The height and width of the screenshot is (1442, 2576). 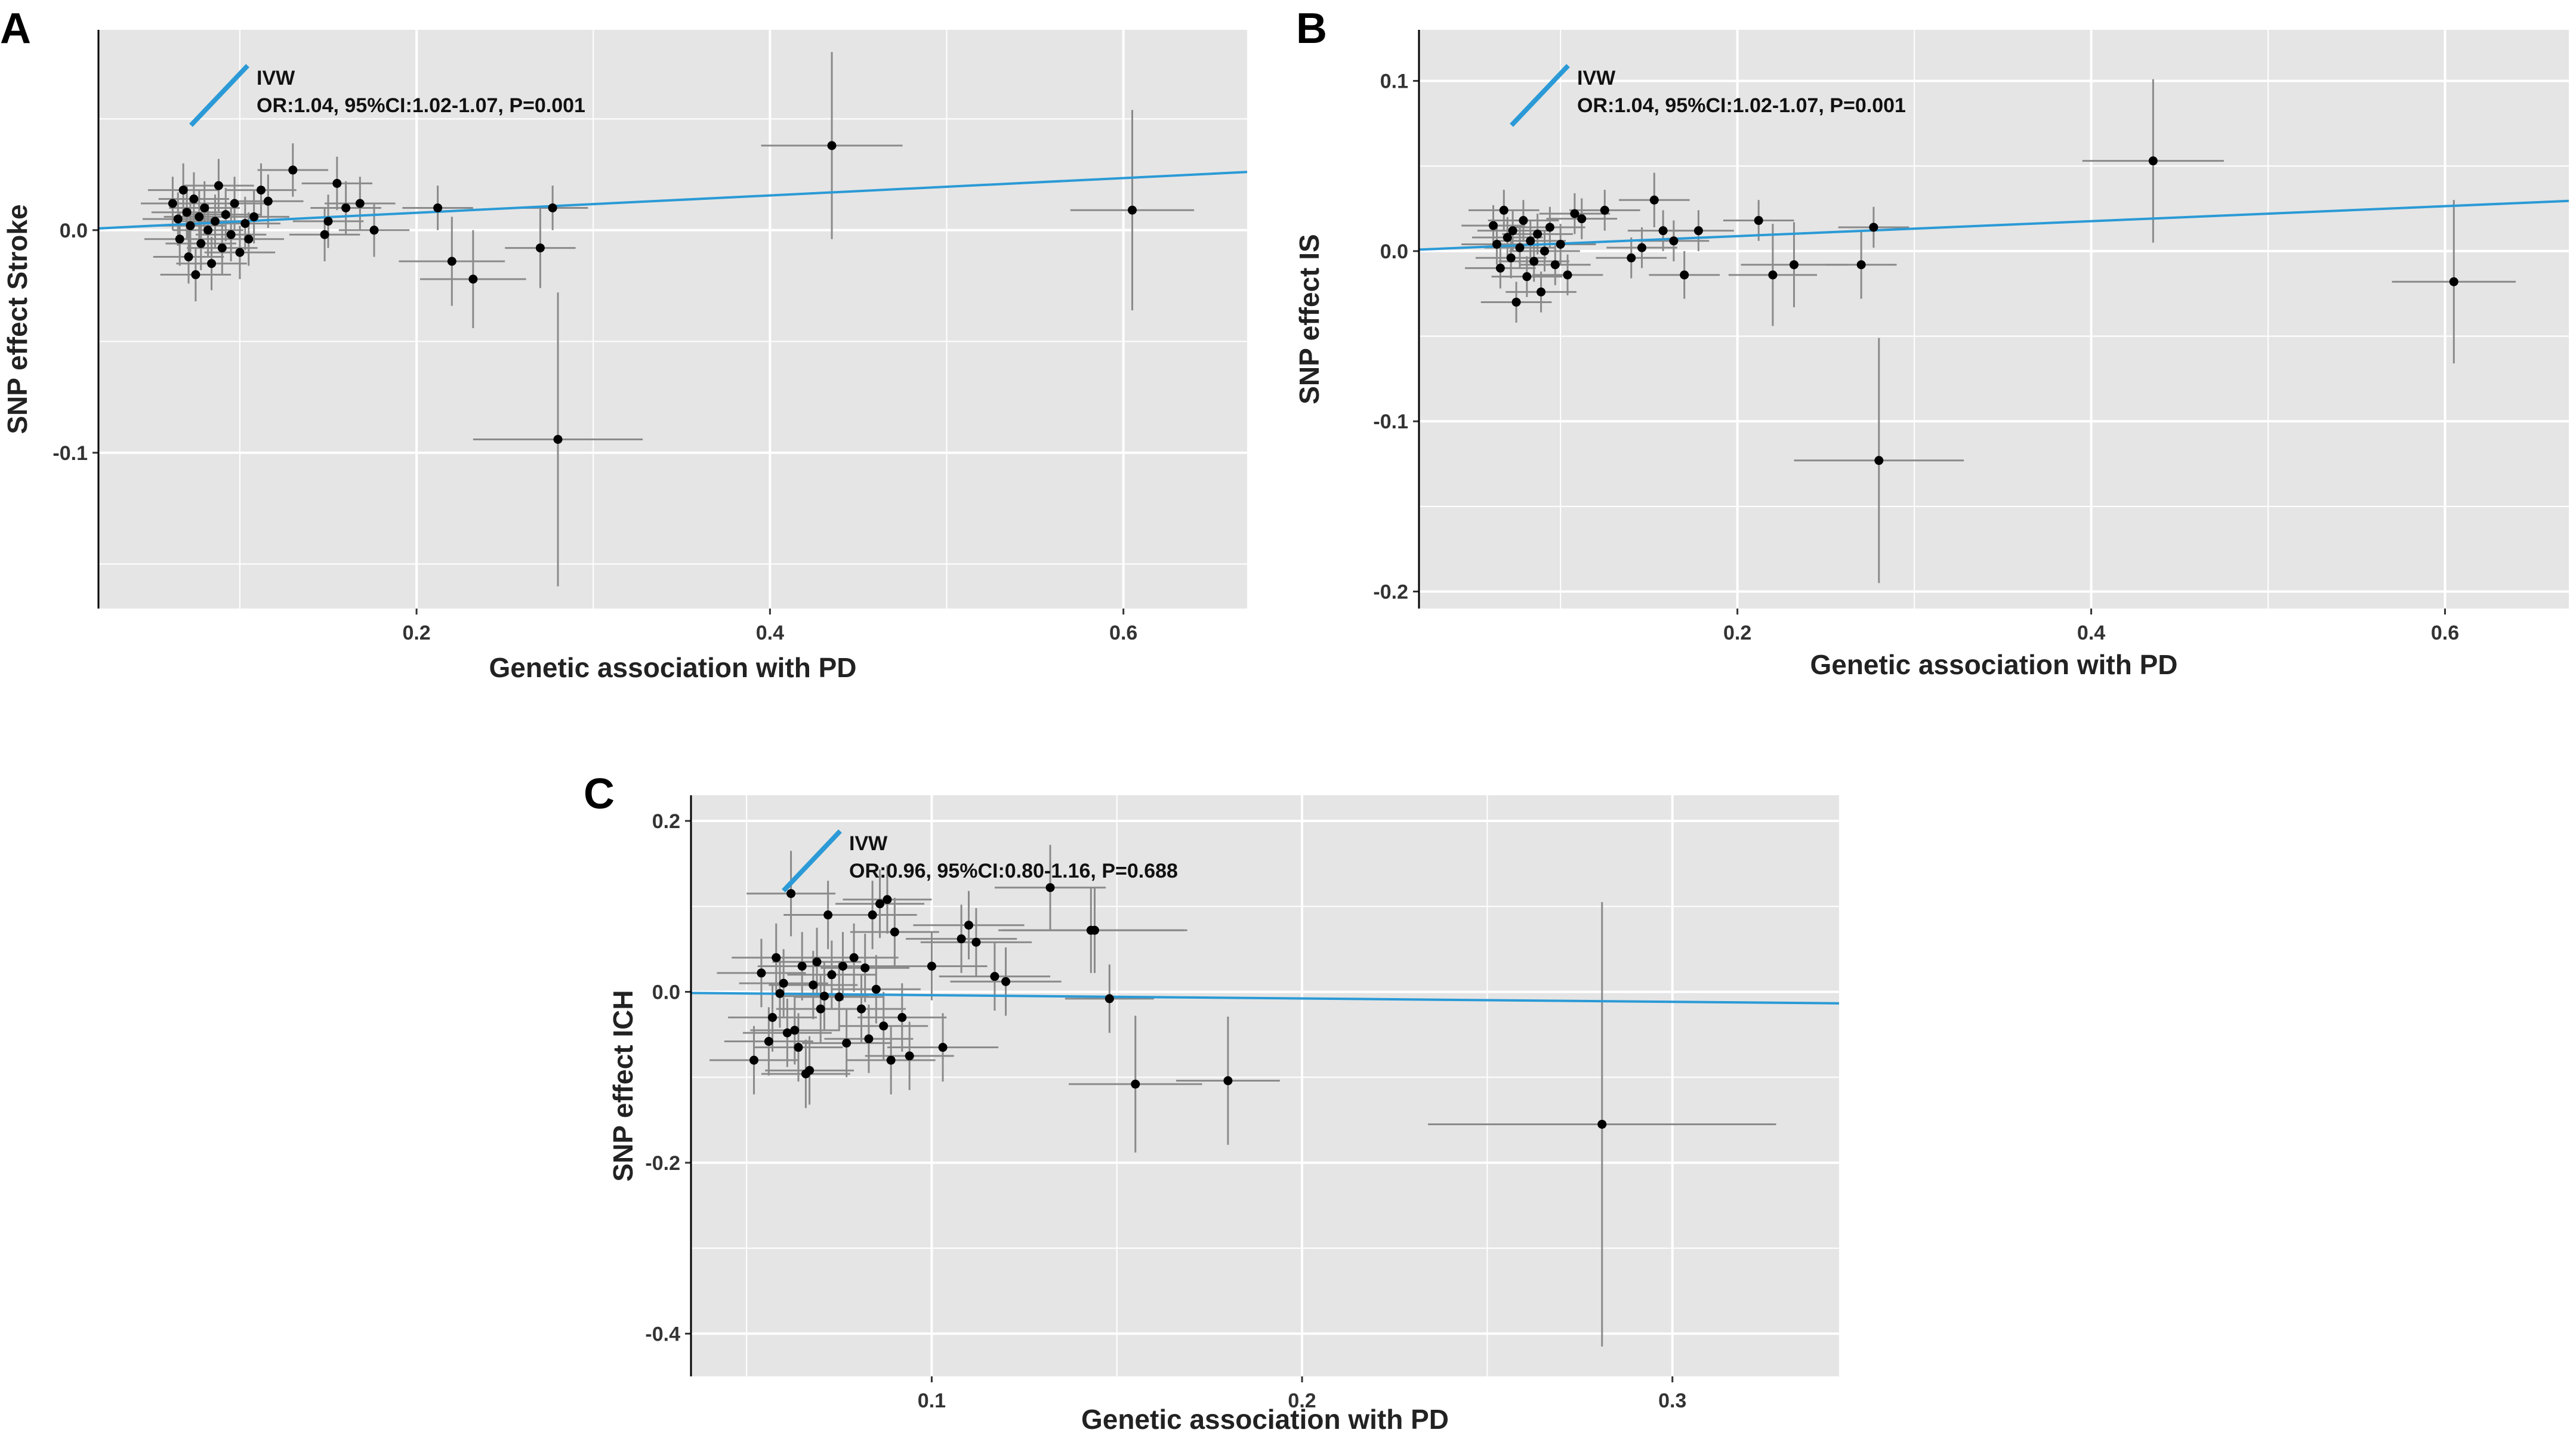 What do you see at coordinates (1993, 664) in the screenshot?
I see `panel-b-x-axis-title: Genetic association with PD` at bounding box center [1993, 664].